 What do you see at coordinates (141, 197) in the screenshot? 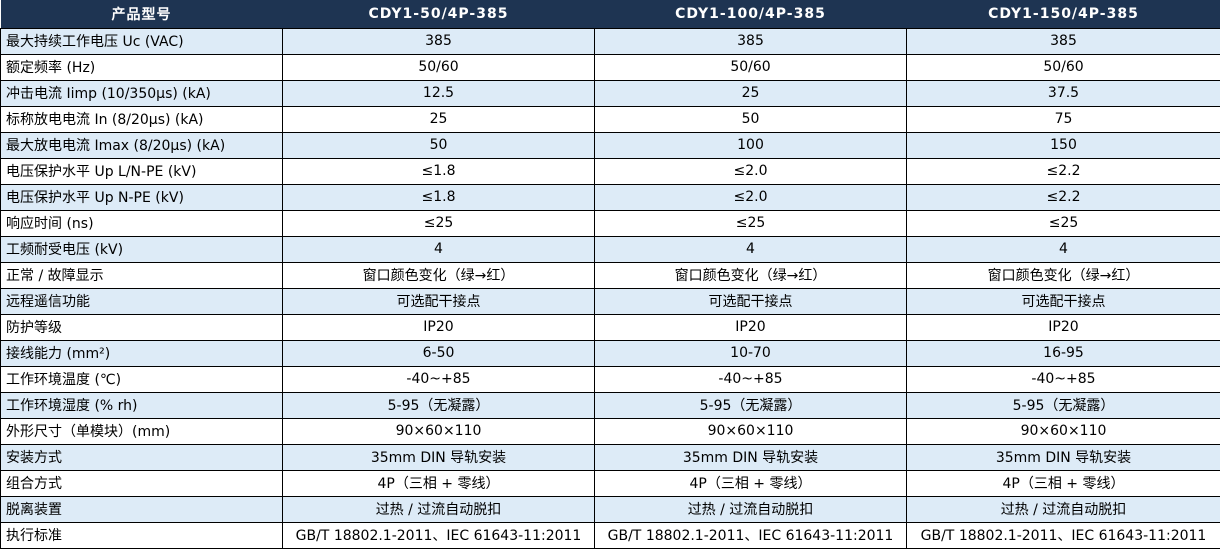
I see `row-label: 电压保护水平 Up N-PE (kV)` at bounding box center [141, 197].